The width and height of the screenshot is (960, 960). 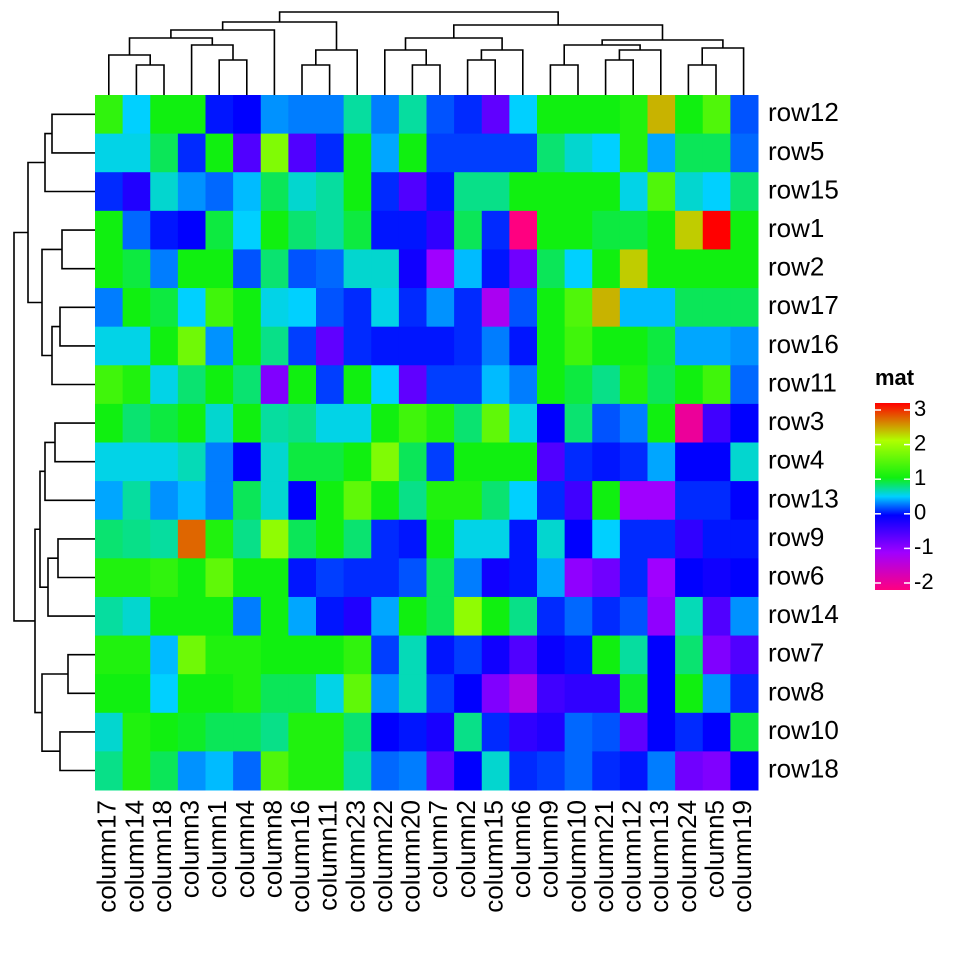 I want to click on row-label: row13, so click(x=803, y=498).